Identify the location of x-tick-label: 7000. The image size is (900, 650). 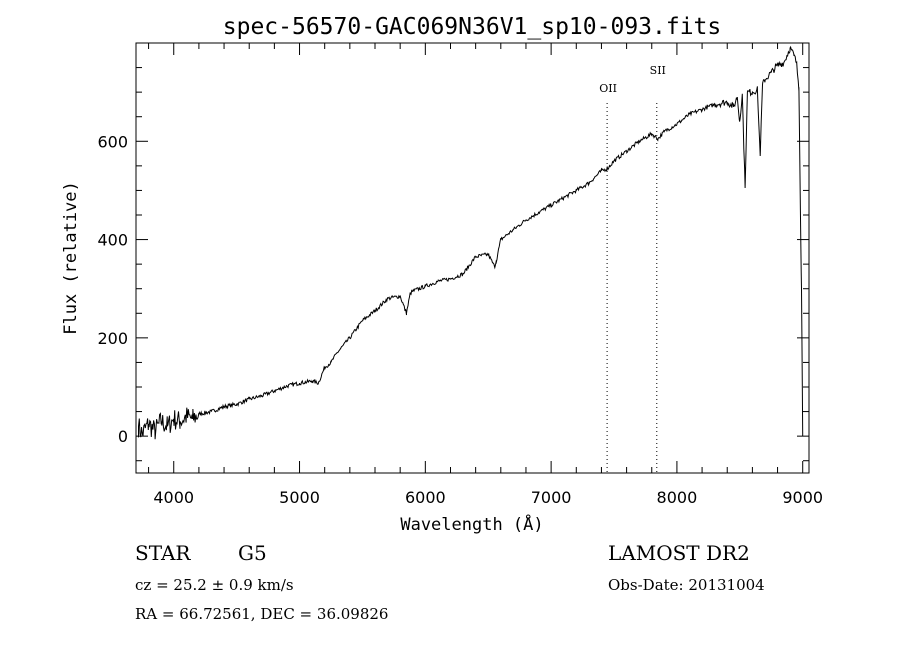
(551, 497).